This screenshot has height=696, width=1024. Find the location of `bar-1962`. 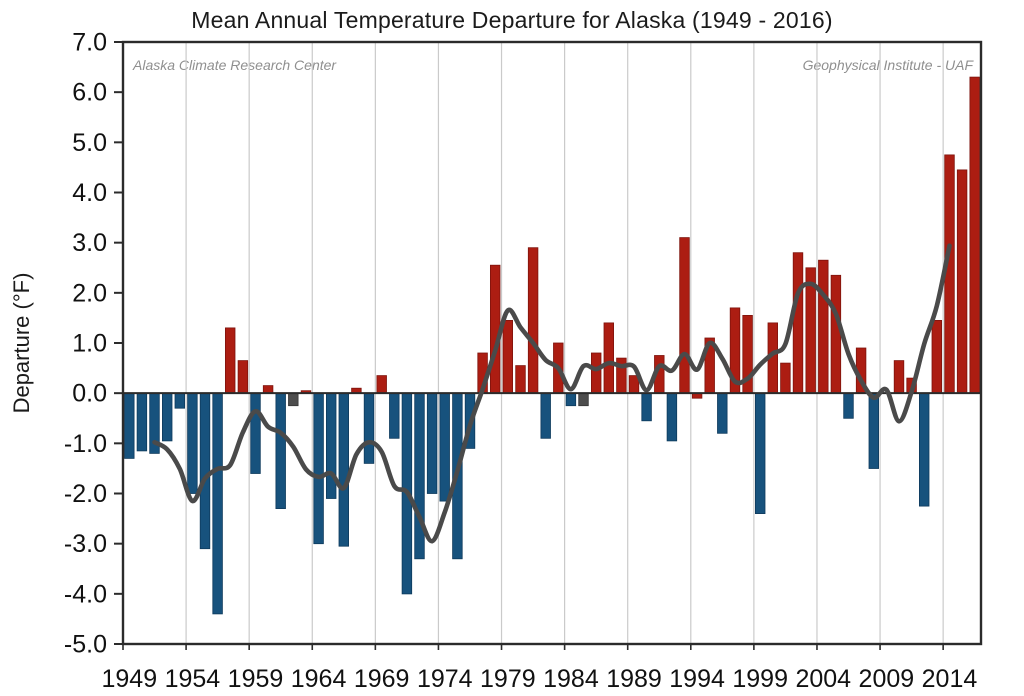

bar-1962 is located at coordinates (293, 399).